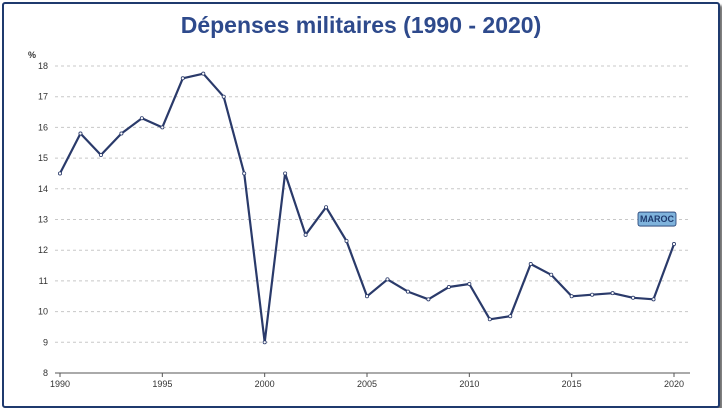  What do you see at coordinates (32, 55) in the screenshot?
I see `y-axis-label: %` at bounding box center [32, 55].